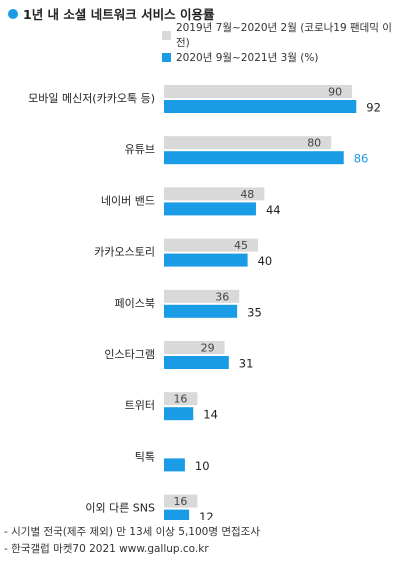 This screenshot has width=404, height=564. I want to click on category-label: 인스타그램, so click(129, 354).